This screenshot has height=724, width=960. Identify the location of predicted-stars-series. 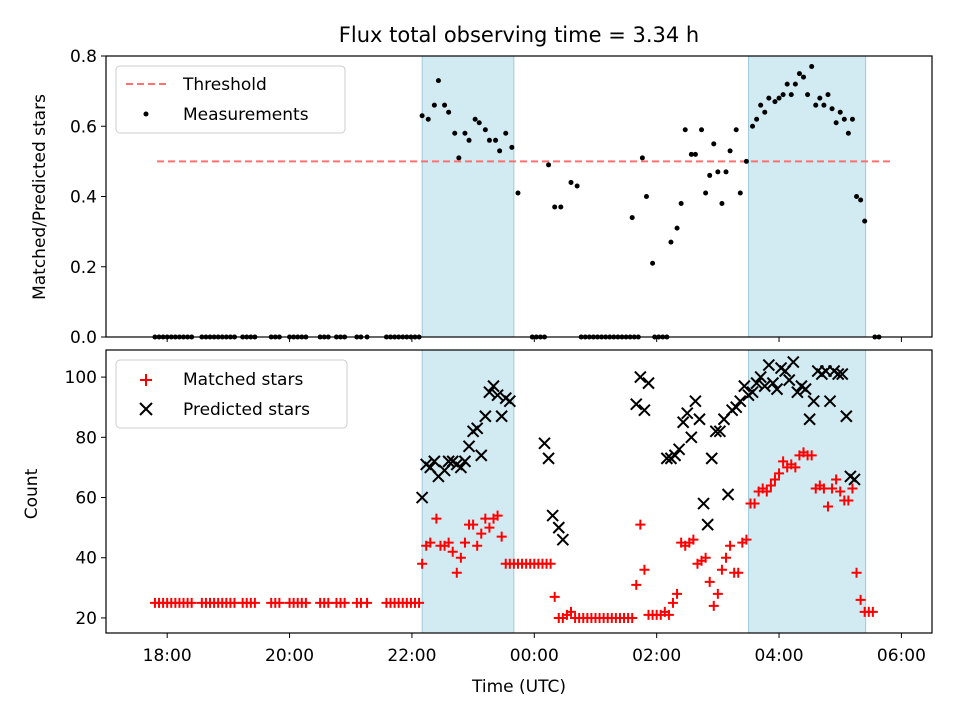
(638, 450).